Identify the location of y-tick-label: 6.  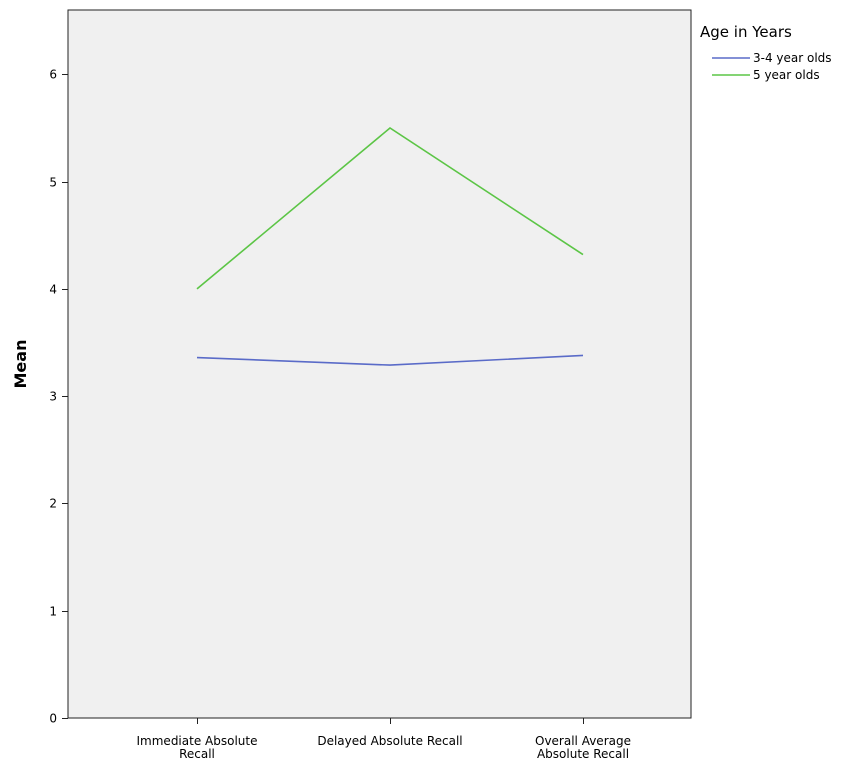
(53, 75).